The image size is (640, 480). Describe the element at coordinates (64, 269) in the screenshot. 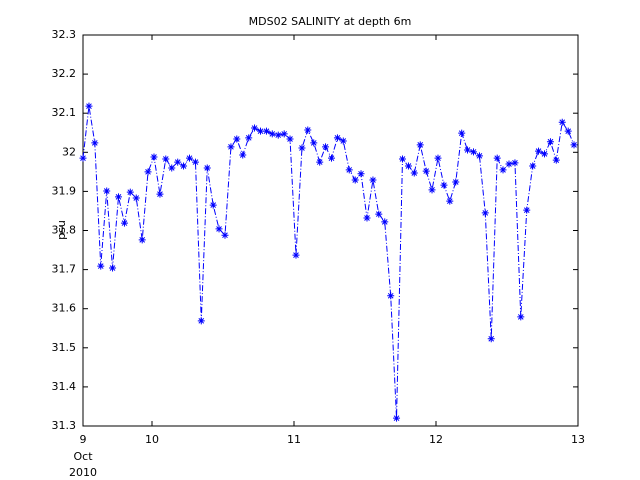

I see `y-tick-label: 31.7` at that location.